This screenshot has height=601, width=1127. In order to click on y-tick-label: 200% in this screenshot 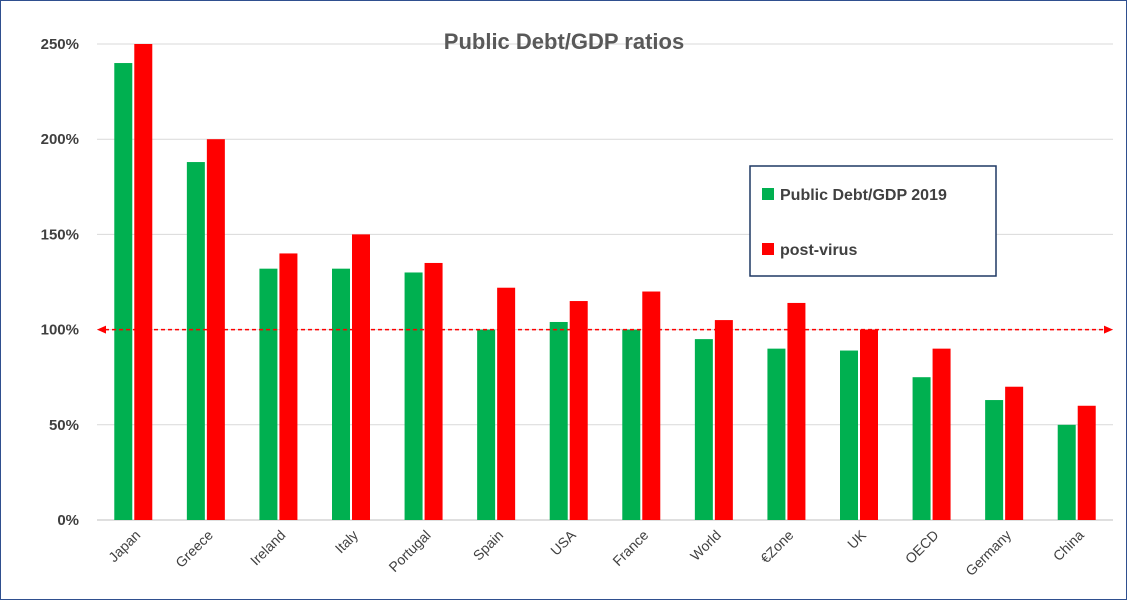, I will do `click(60, 139)`.